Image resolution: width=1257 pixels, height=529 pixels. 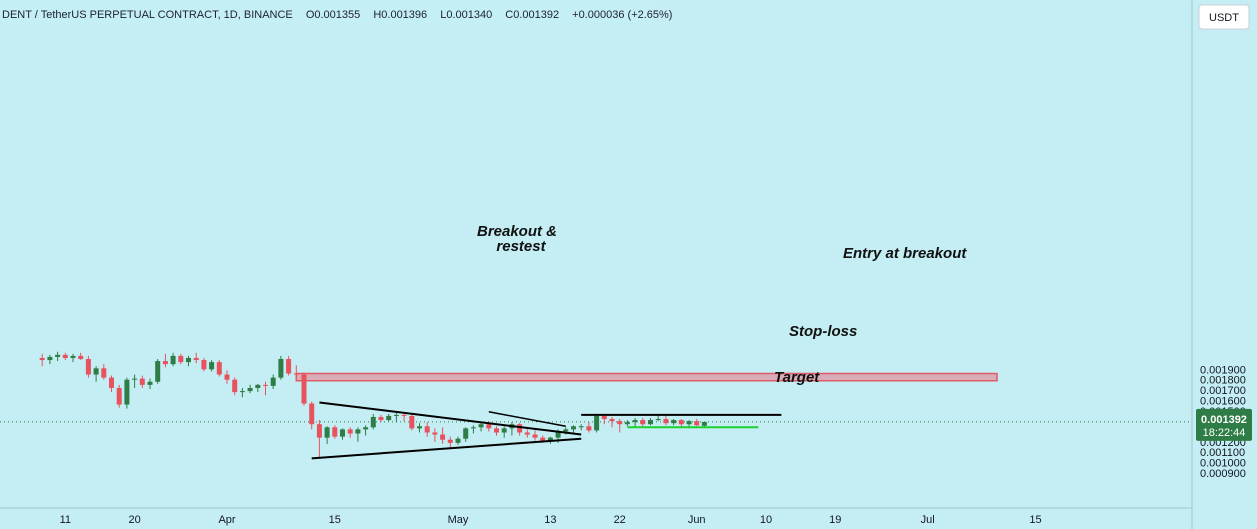 What do you see at coordinates (1224, 424) in the screenshot?
I see `price-badge-box` at bounding box center [1224, 424].